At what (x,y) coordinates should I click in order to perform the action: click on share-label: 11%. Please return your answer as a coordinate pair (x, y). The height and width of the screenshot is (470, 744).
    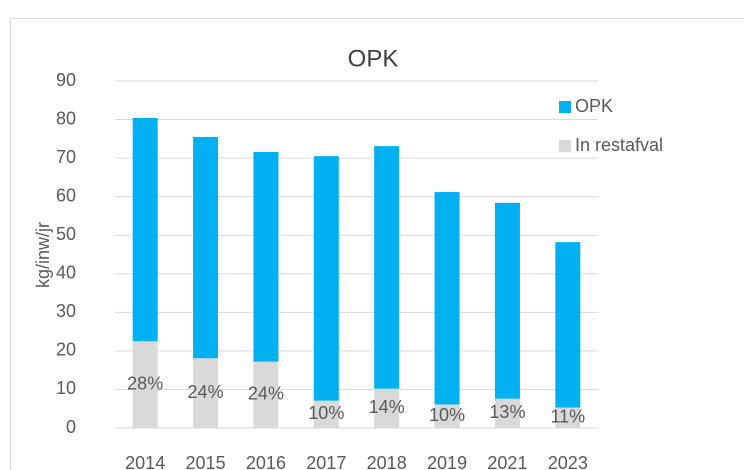
    Looking at the image, I should click on (567, 417).